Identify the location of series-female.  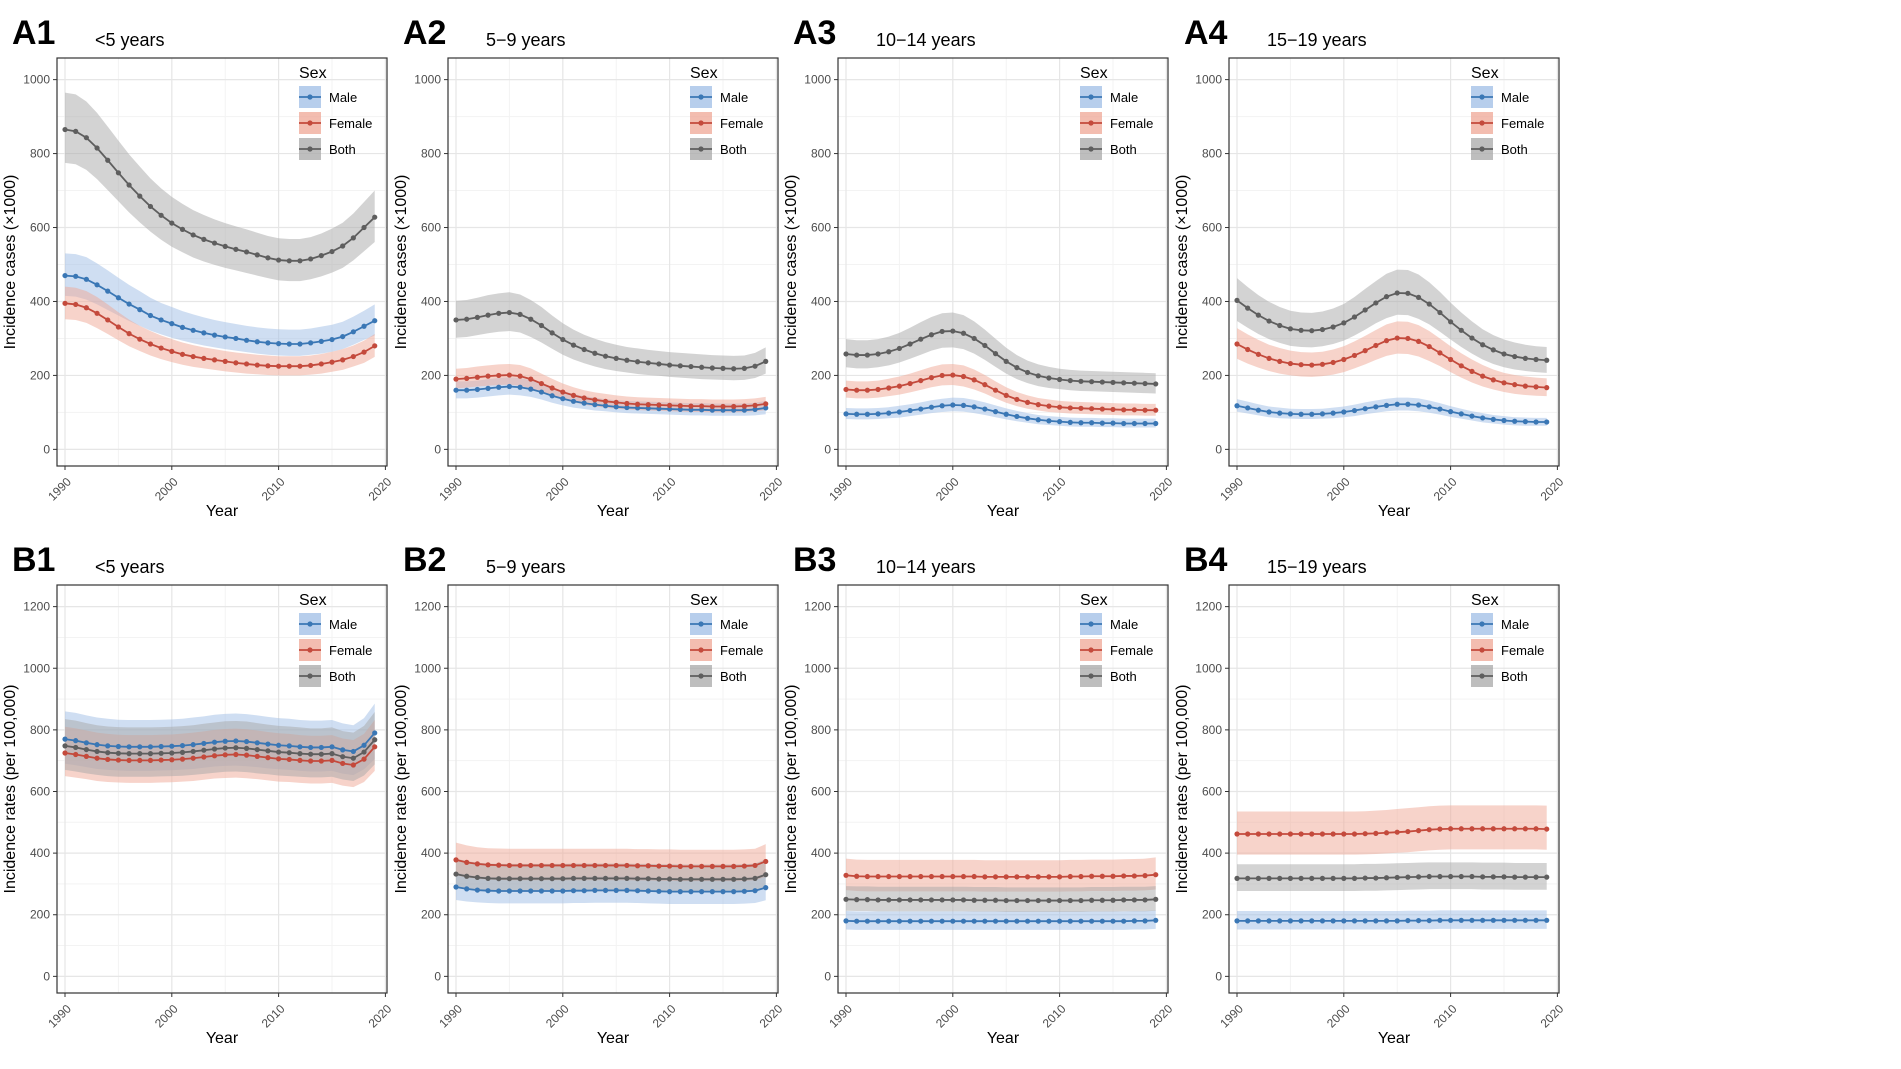
(220, 756).